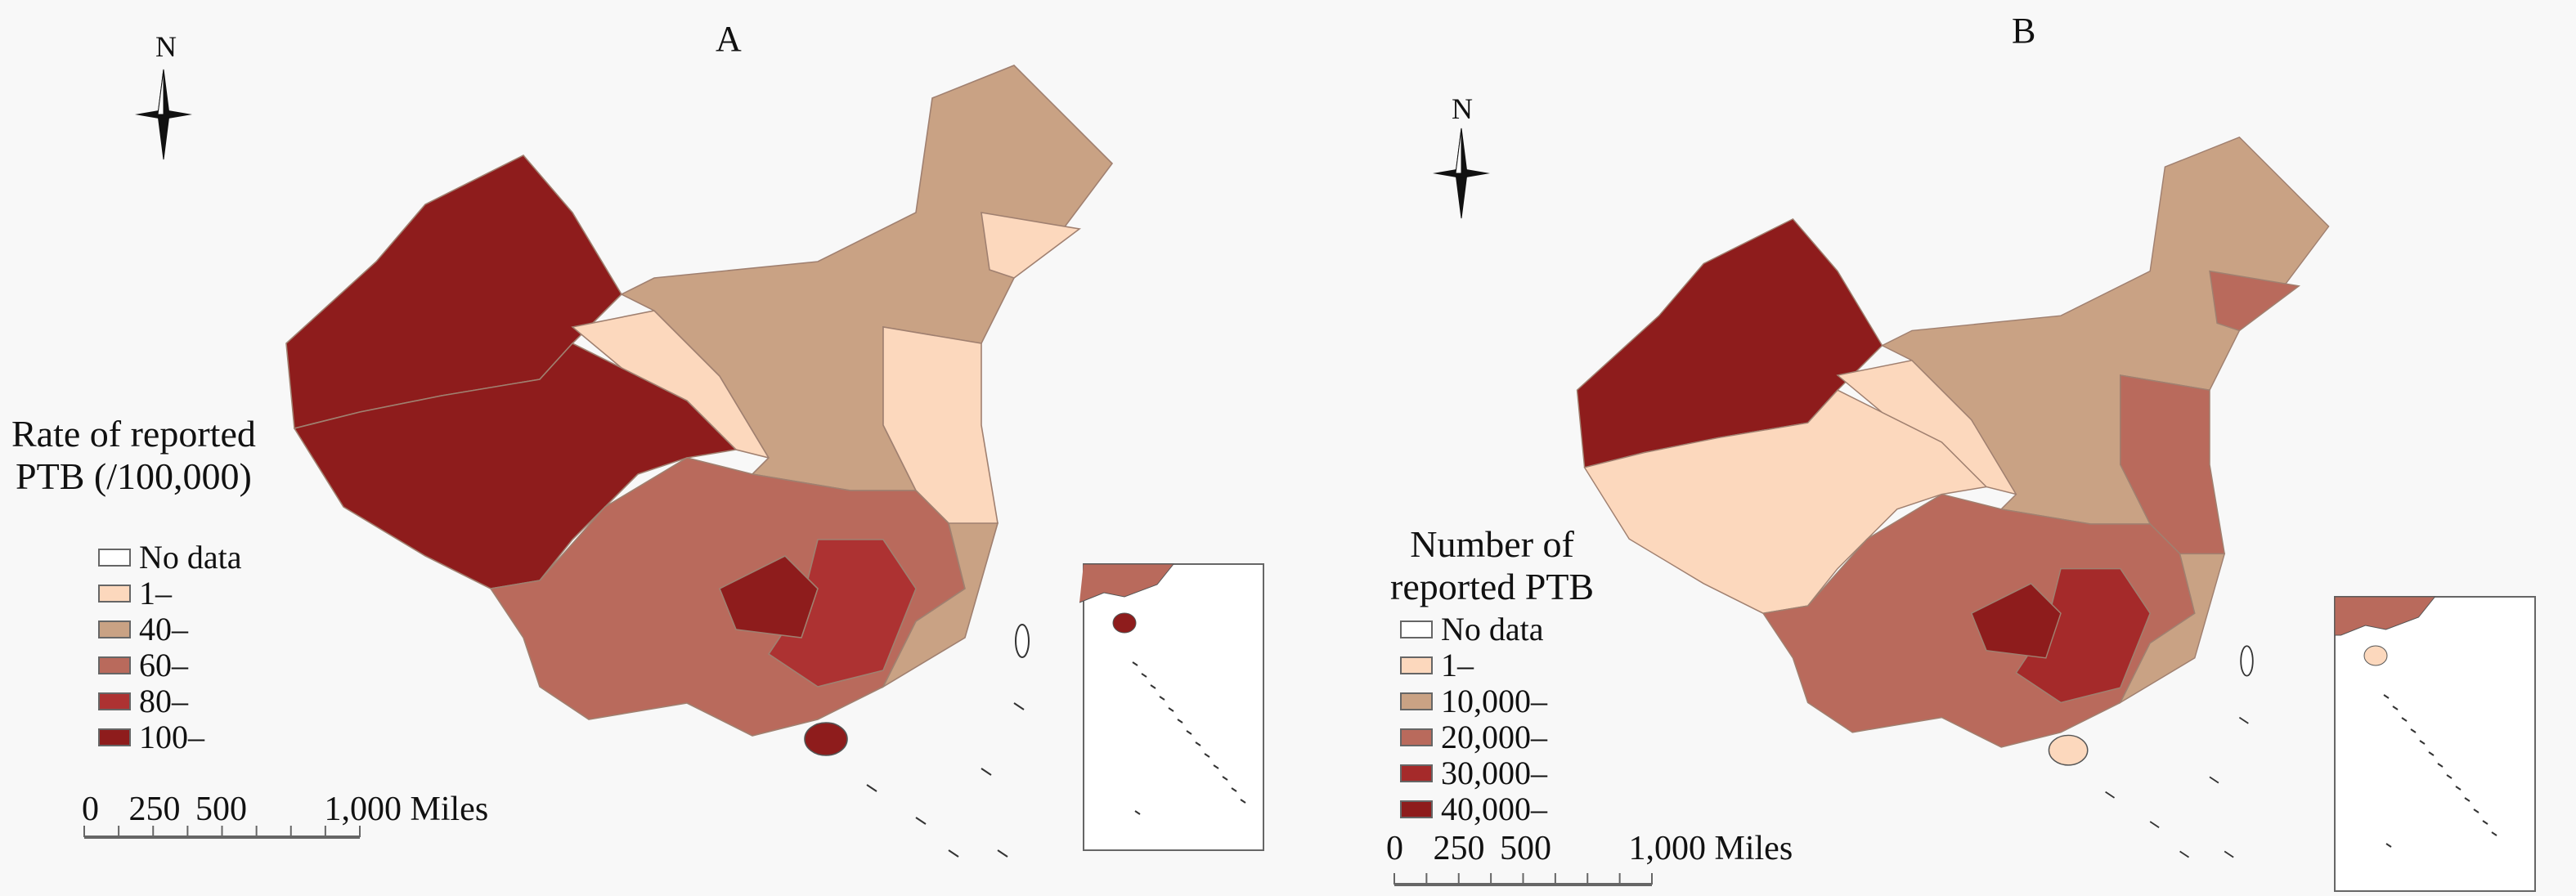  Describe the element at coordinates (1494, 737) in the screenshot. I see `legend-label: 20,000–` at that location.